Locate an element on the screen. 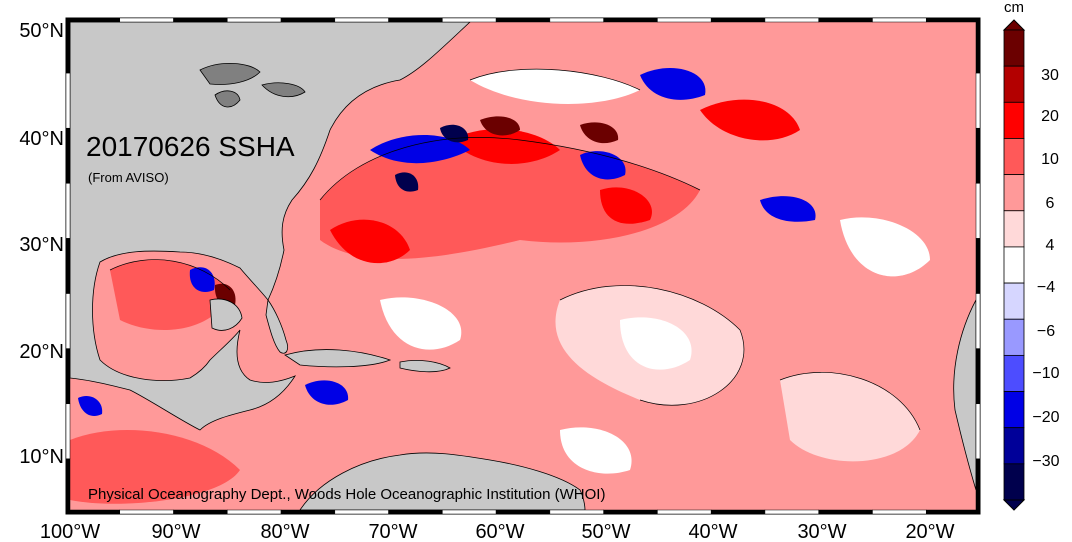 The width and height of the screenshot is (1072, 542). colorbar-arrow-bottom is located at coordinates (1014, 505).